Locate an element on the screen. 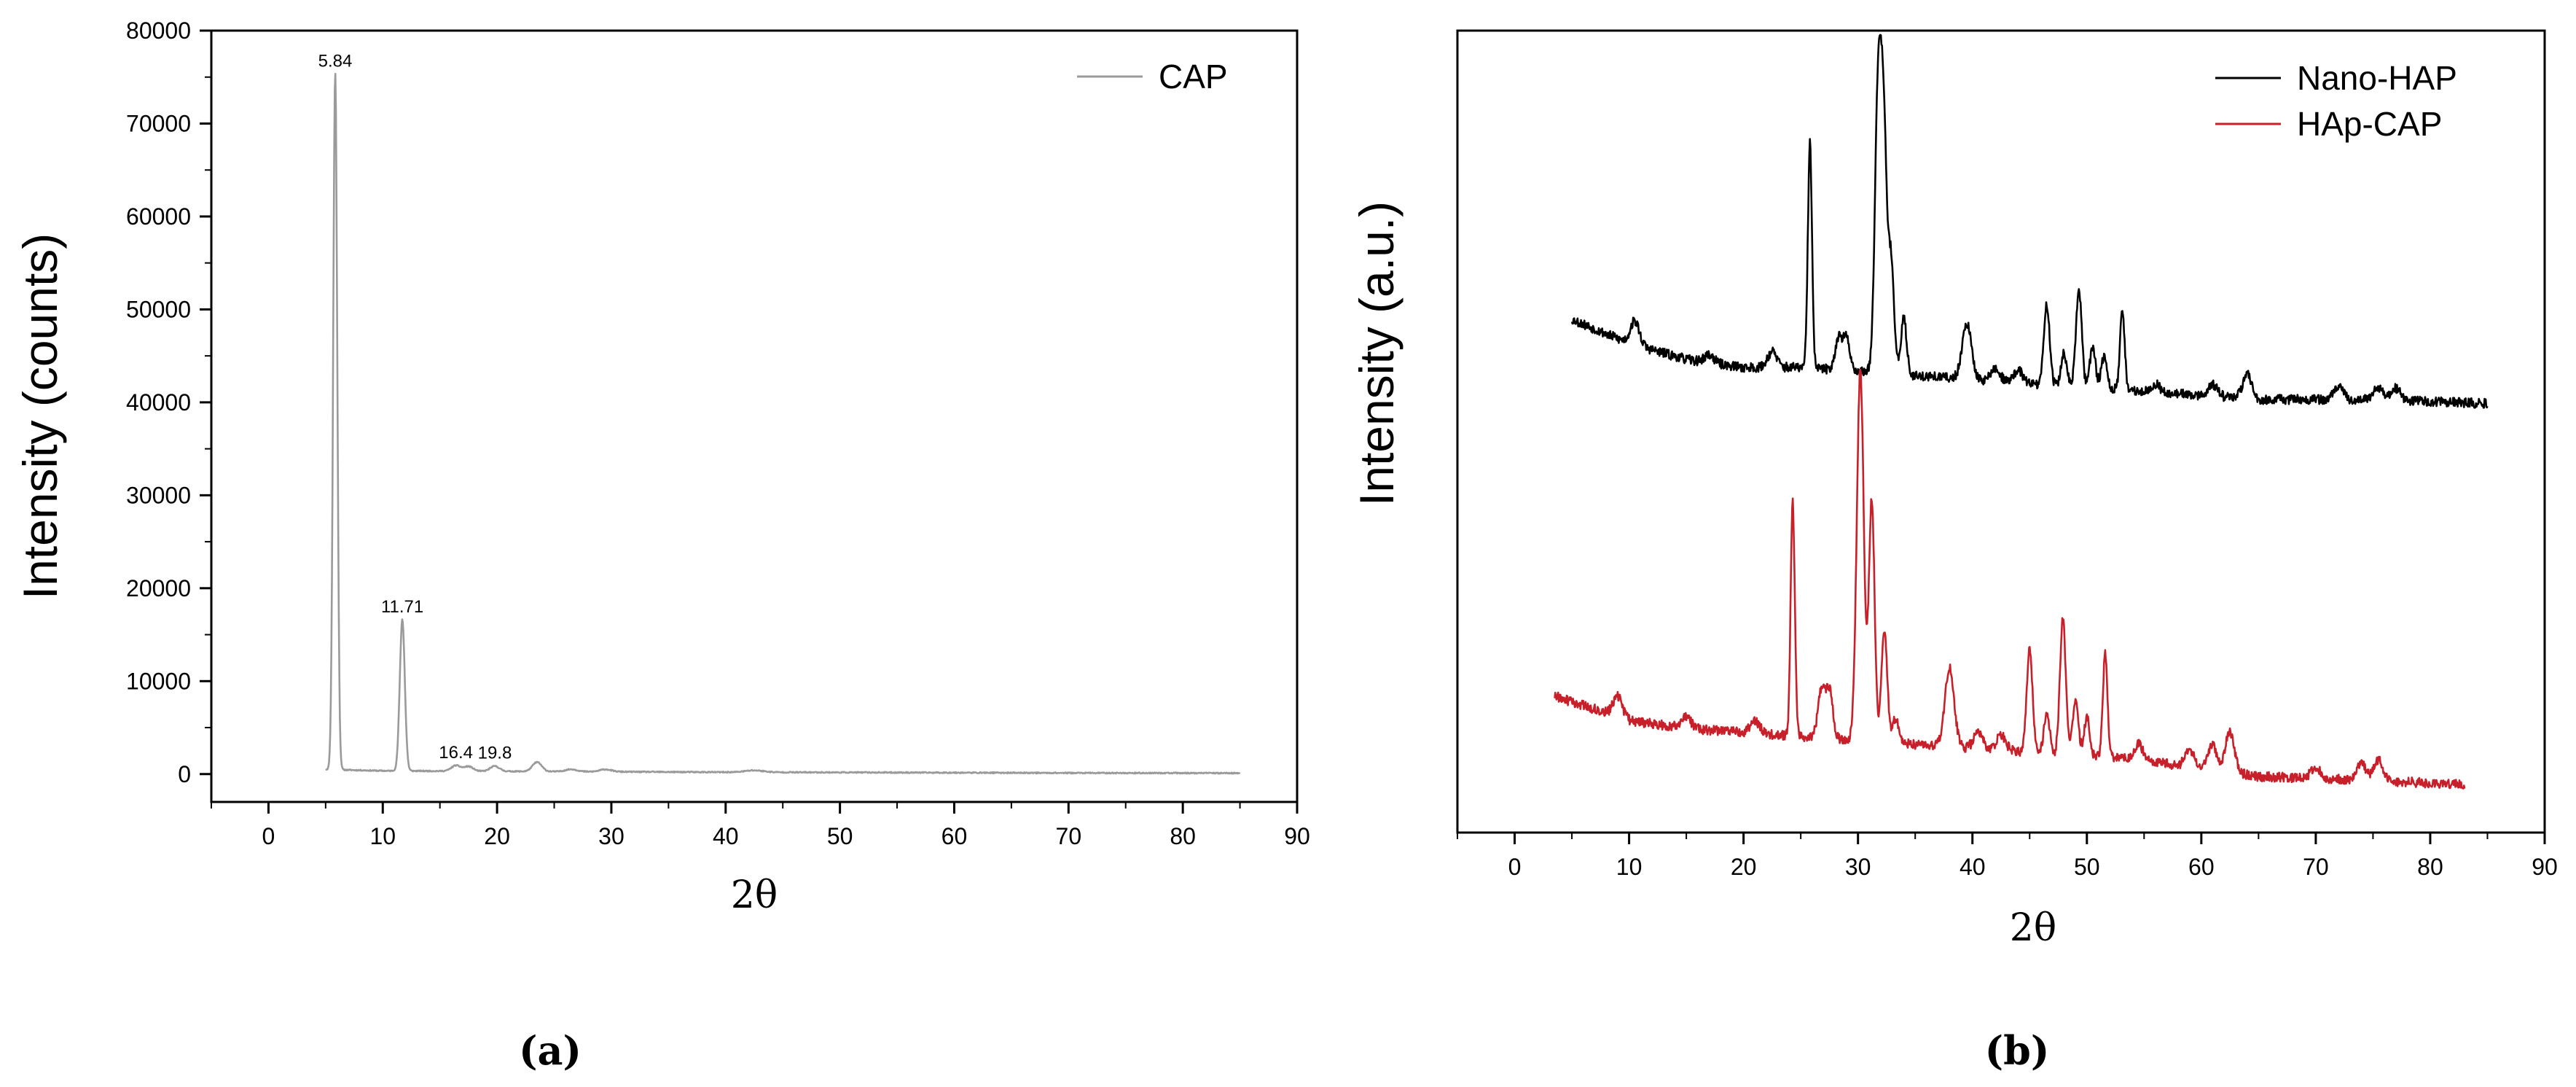  legend-label-cap: CAP is located at coordinates (1193, 77).